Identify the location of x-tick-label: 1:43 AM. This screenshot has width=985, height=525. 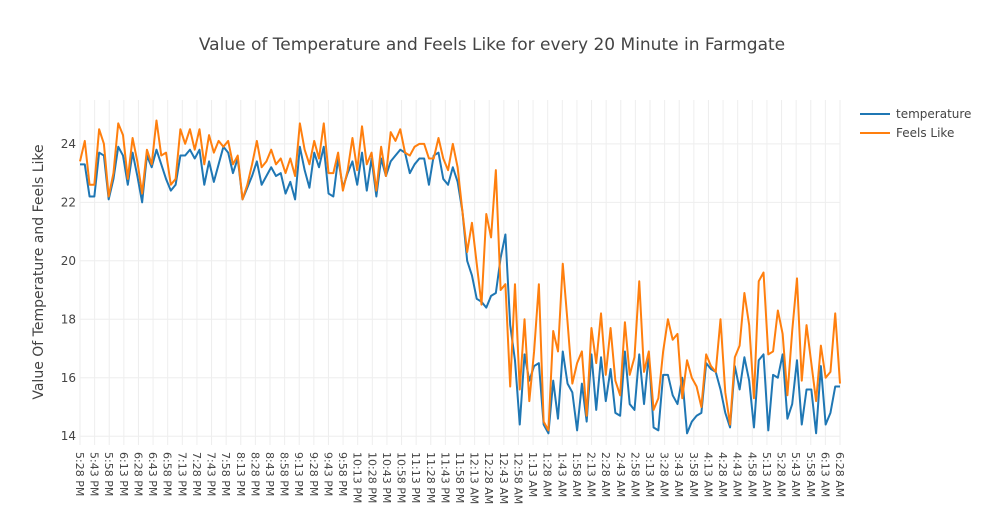
(561, 474).